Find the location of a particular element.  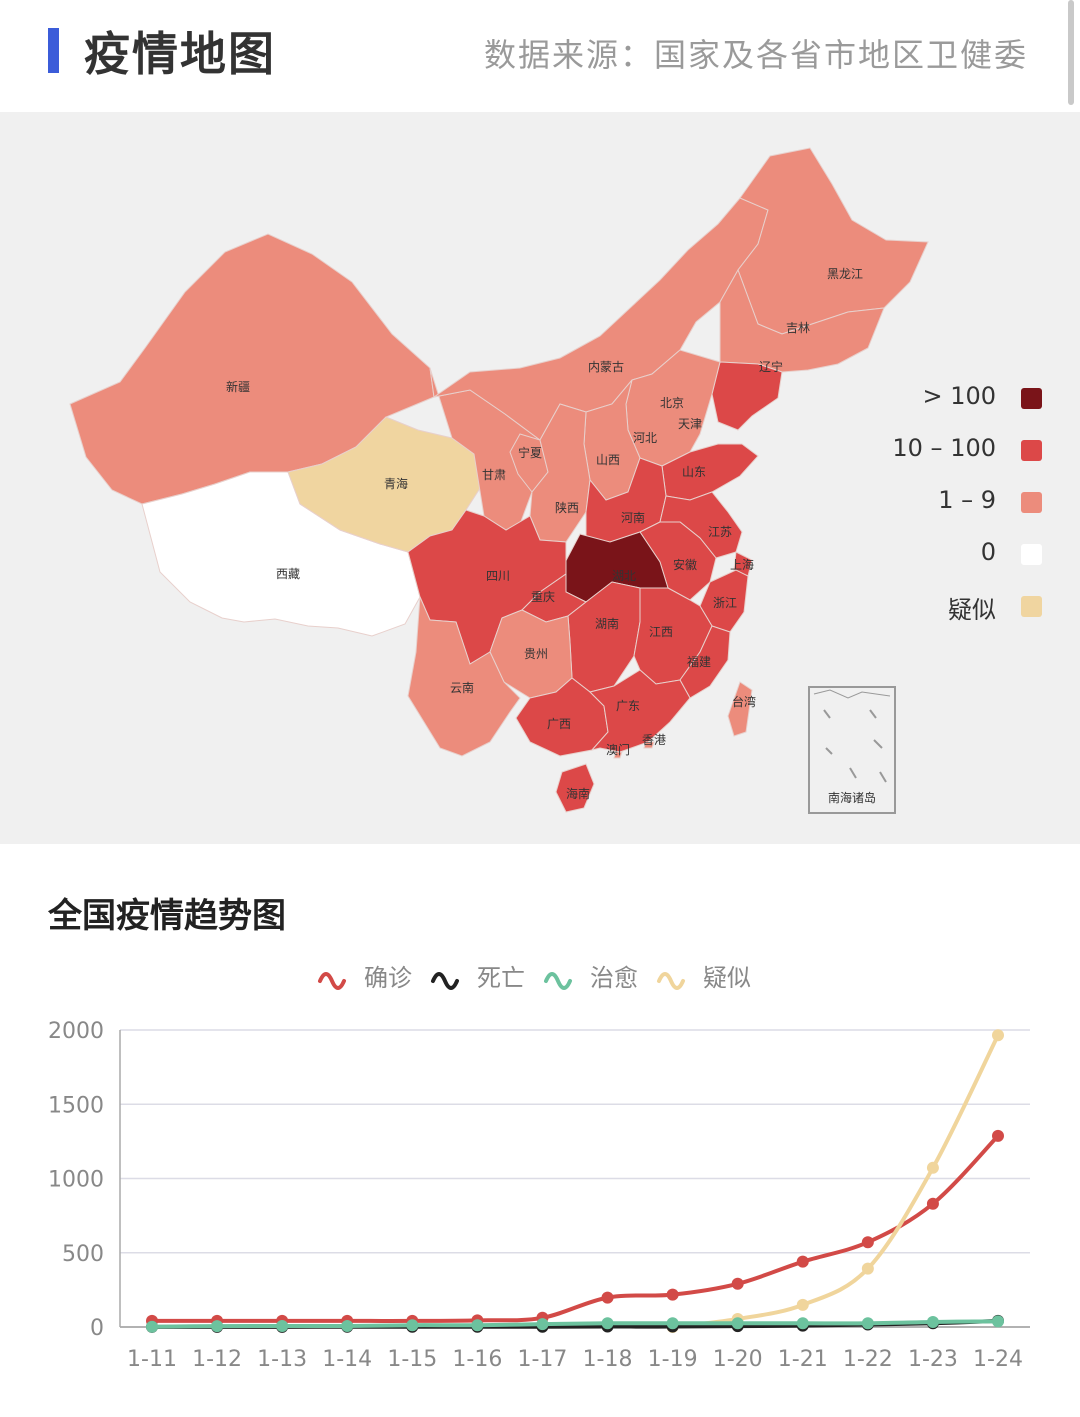

x-tick-label: 1-17 is located at coordinates (542, 1359).